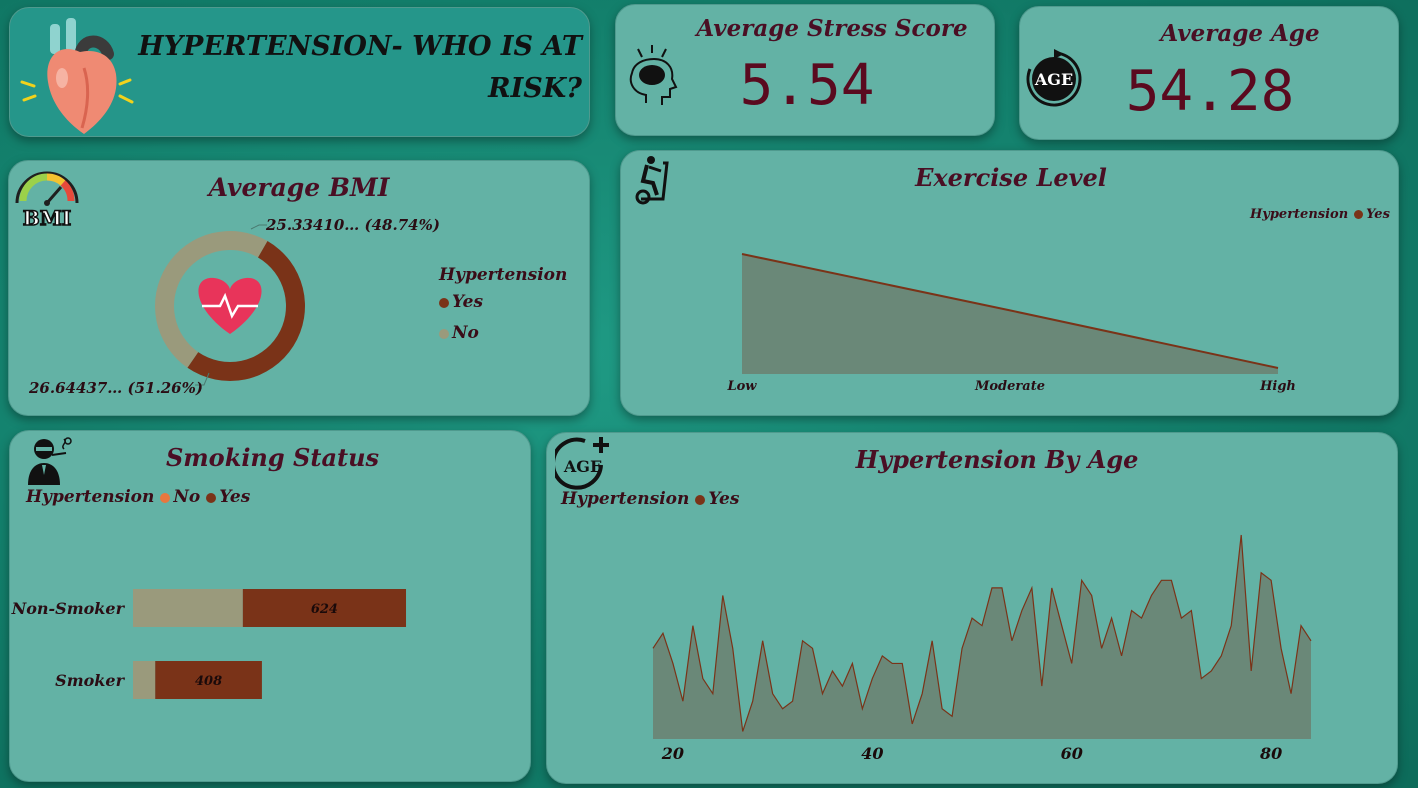 The height and width of the screenshot is (788, 1418). Describe the element at coordinates (653, 180) in the screenshot. I see `exercise-bike-icon` at that location.